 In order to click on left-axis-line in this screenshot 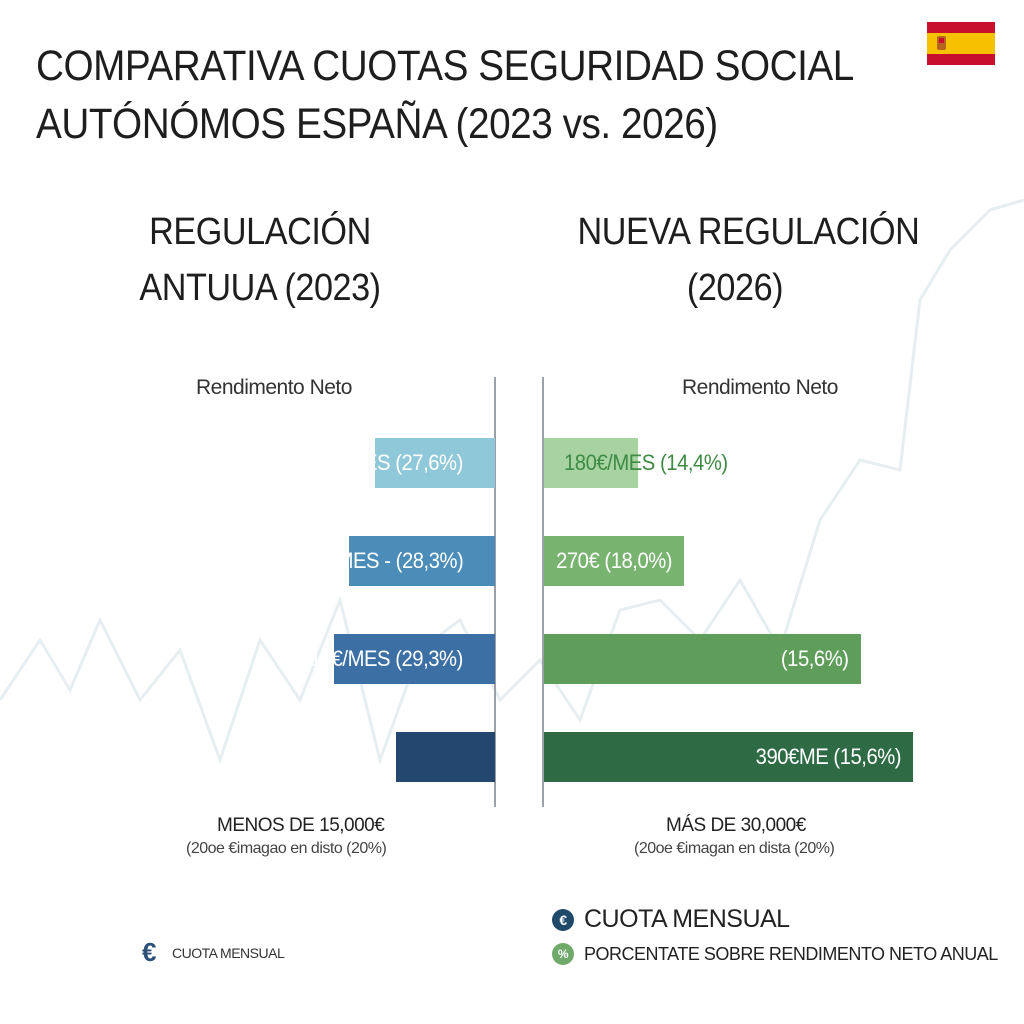, I will do `click(495, 592)`.